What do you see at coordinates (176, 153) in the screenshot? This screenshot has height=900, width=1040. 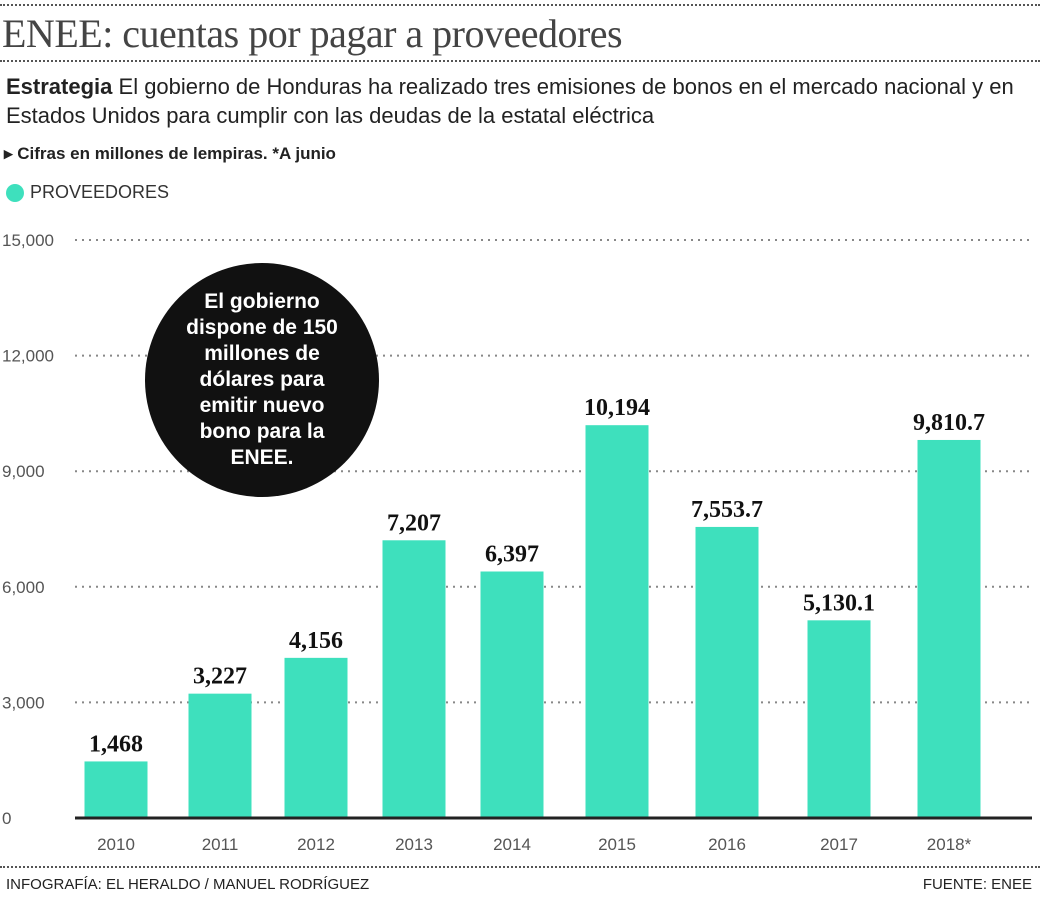 I see `note-text: Cifras en millones de lempiras. *A junio` at bounding box center [176, 153].